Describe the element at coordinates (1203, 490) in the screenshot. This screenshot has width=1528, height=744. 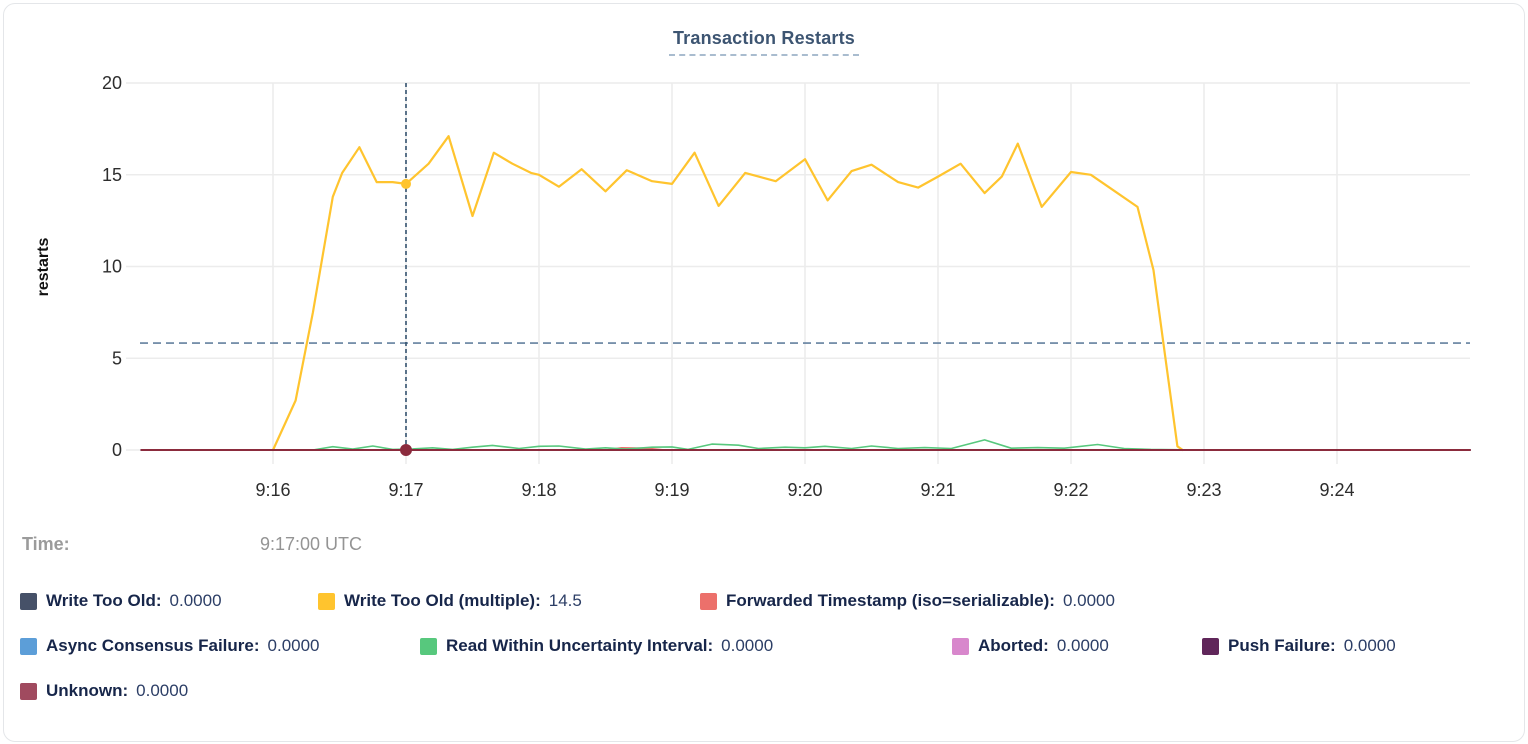
I see `svg-text: 9:23` at that location.